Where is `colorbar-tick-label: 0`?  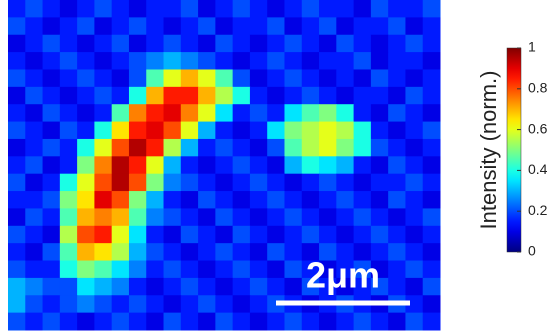 colorbar-tick-label: 0 is located at coordinates (532, 251).